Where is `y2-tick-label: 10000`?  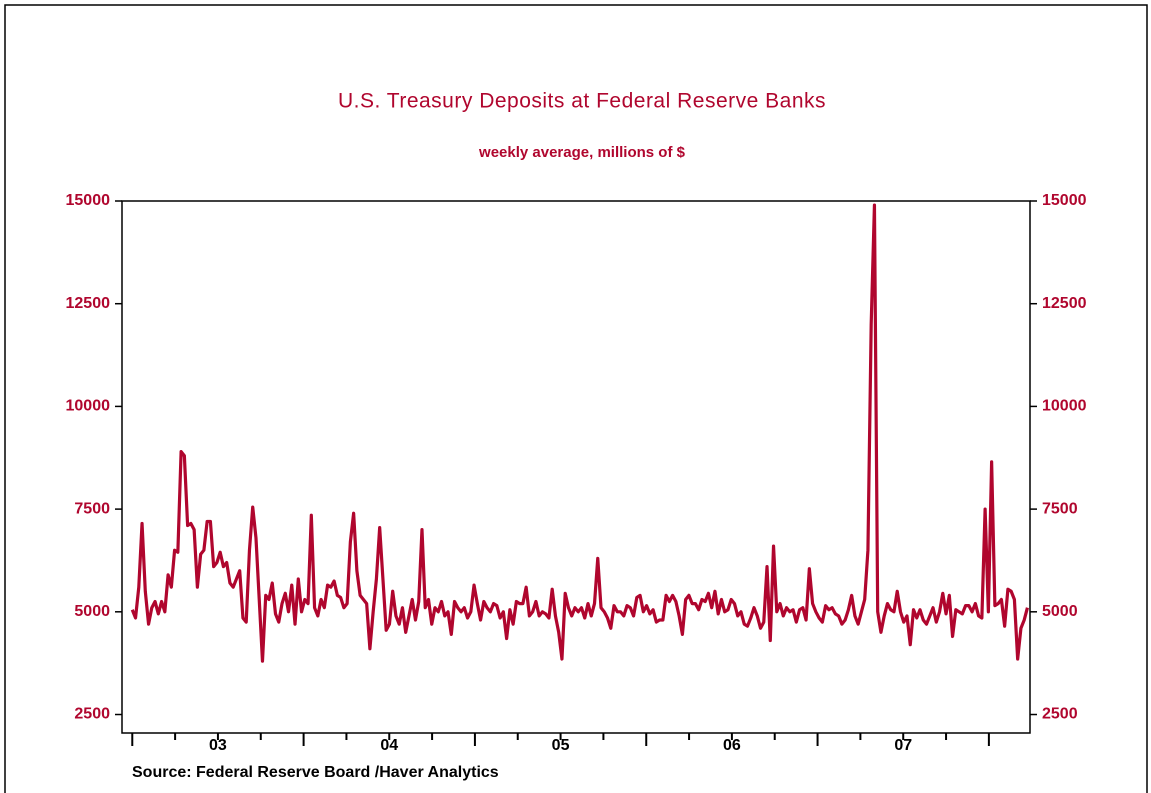 y2-tick-label: 10000 is located at coordinates (1064, 406).